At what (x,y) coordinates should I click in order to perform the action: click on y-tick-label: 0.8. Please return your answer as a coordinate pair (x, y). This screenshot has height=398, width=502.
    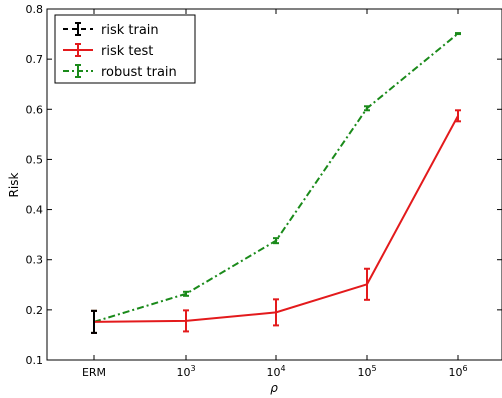
    Looking at the image, I should click on (35, 9).